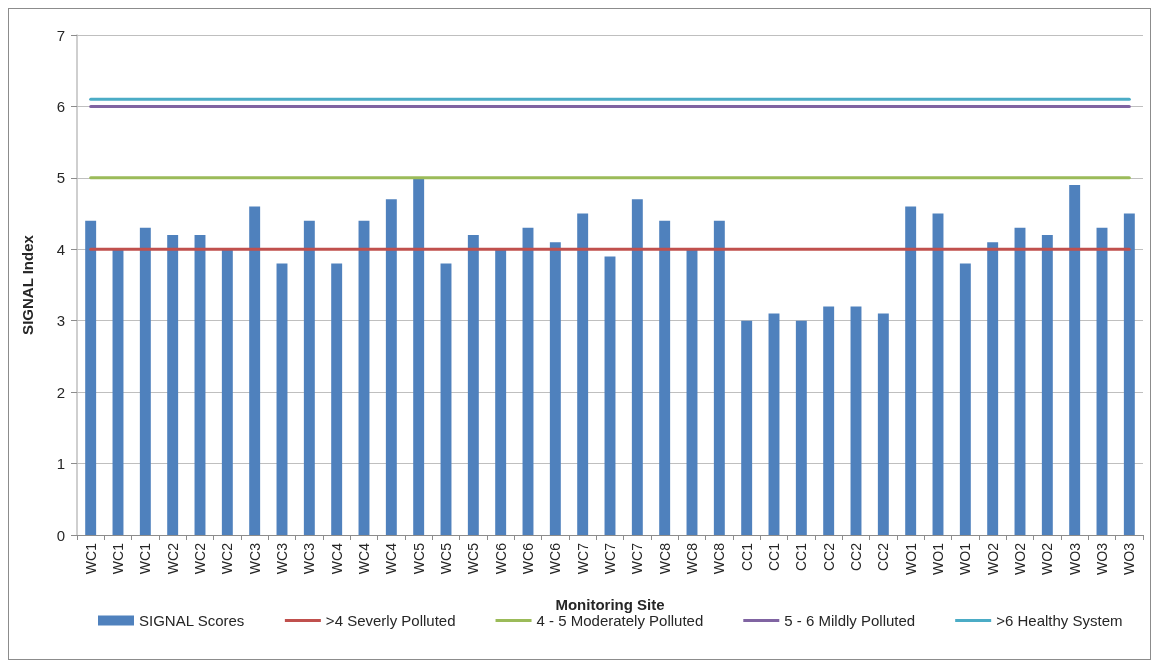 Image resolution: width=1157 pixels, height=668 pixels. I want to click on y-axis-title: SIGNAL Index, so click(27, 284).